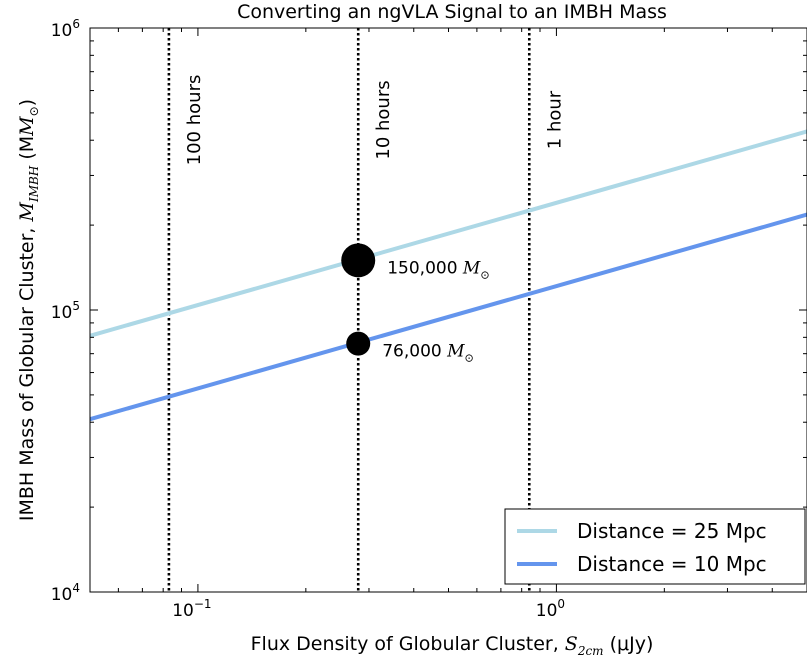 Image resolution: width=807 pixels, height=662 pixels. Describe the element at coordinates (428, 353) in the screenshot. I see `marker-label-1: 76,000 M⊙` at that location.